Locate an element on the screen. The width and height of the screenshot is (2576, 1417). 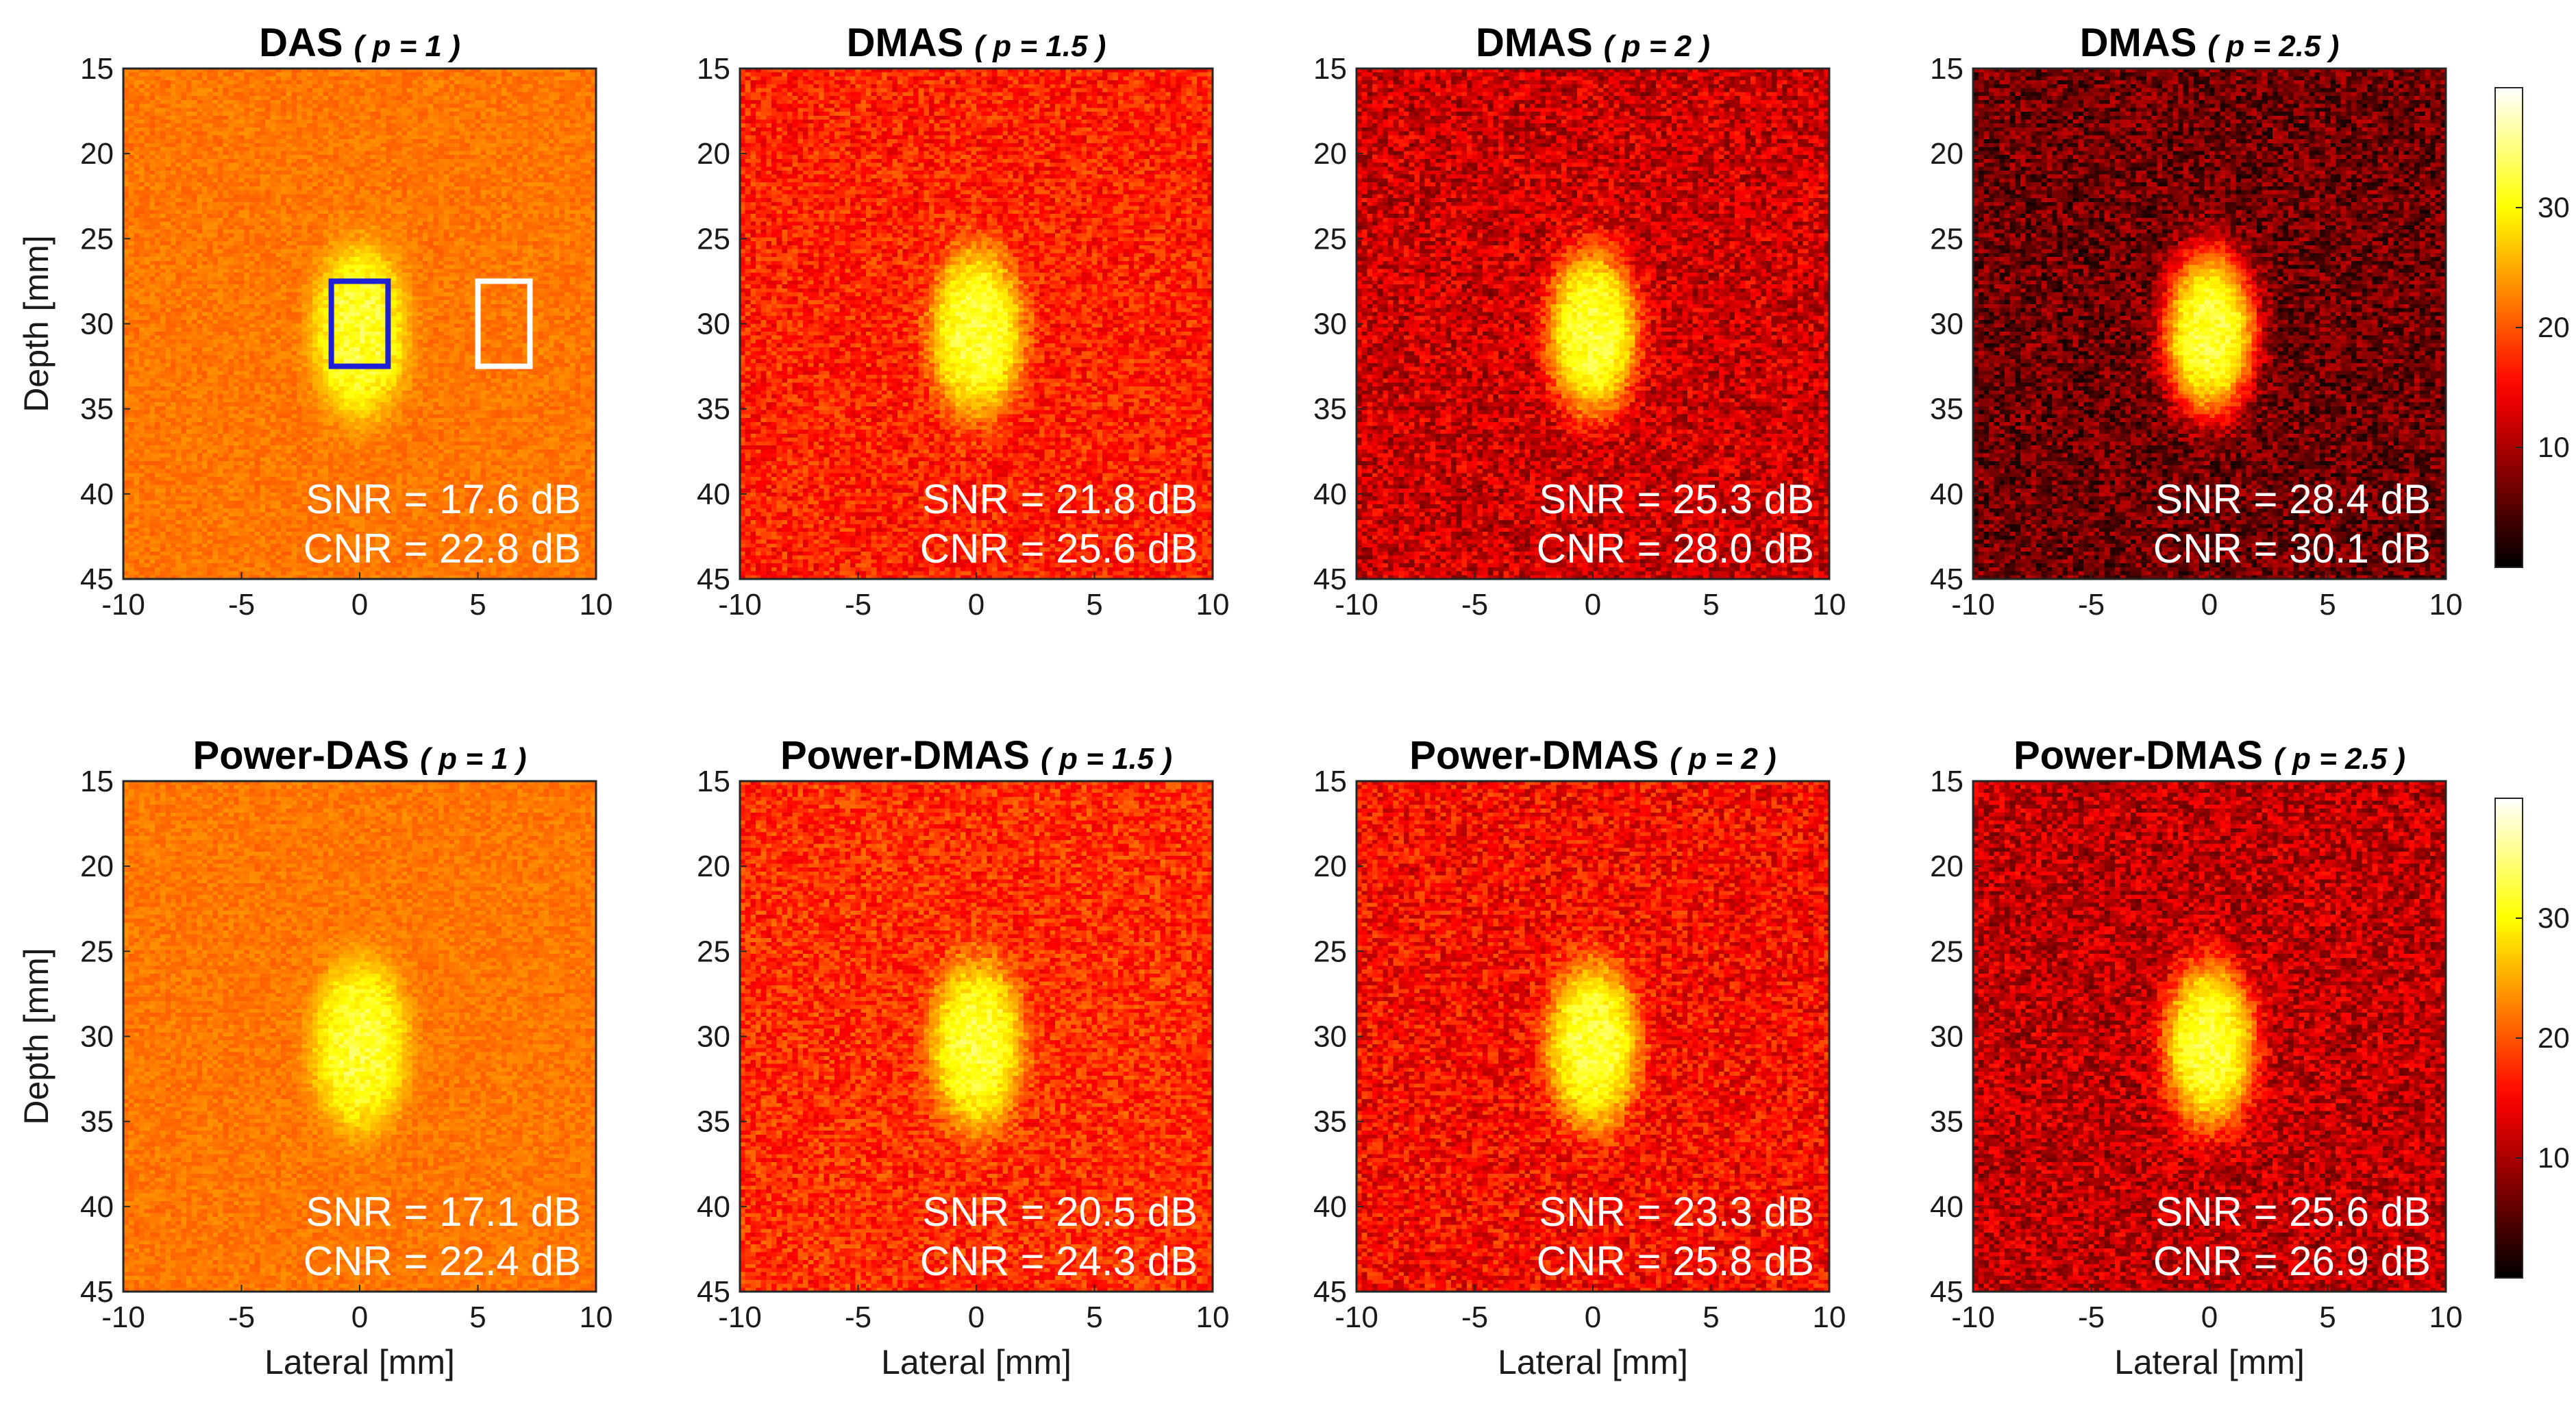
roi-background-box is located at coordinates (504, 324).